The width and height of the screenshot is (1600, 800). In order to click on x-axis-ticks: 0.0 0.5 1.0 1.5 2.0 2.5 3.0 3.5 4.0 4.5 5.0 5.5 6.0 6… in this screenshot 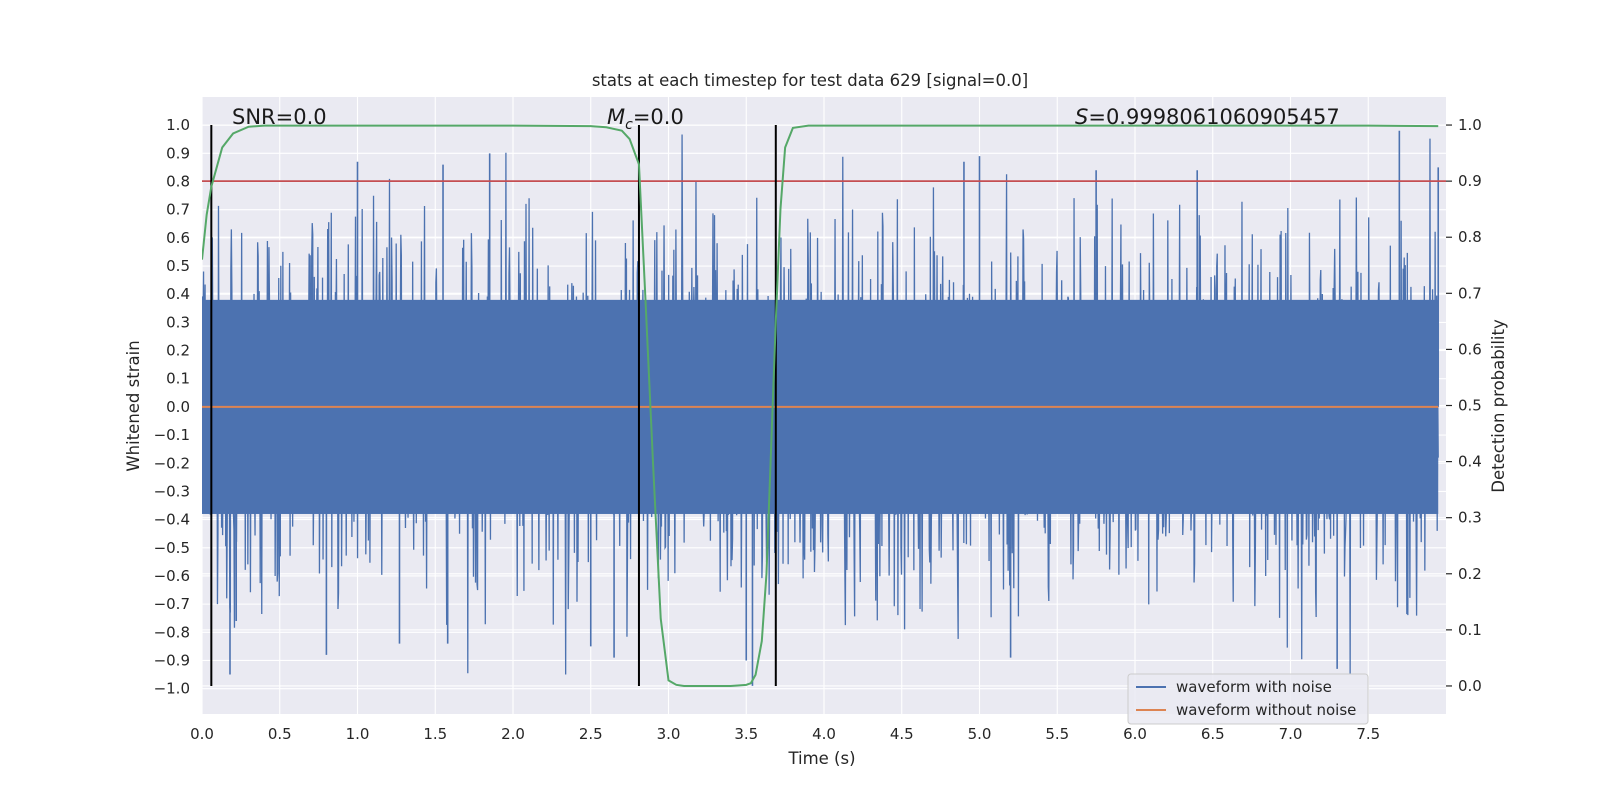, I will do `click(785, 734)`.